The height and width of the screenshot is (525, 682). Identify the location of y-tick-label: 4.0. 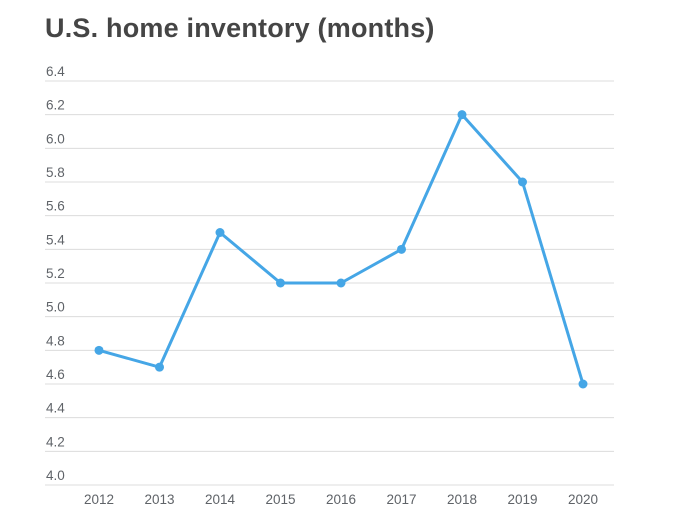
(55, 475).